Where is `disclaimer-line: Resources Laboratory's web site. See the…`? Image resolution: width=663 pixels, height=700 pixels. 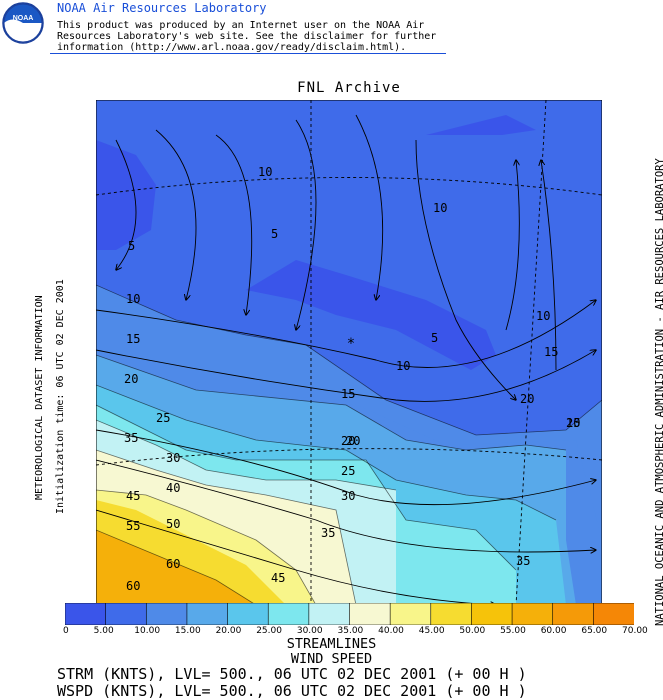
disclaimer-line: Resources Laboratory's web site. See the… is located at coordinates (247, 36).